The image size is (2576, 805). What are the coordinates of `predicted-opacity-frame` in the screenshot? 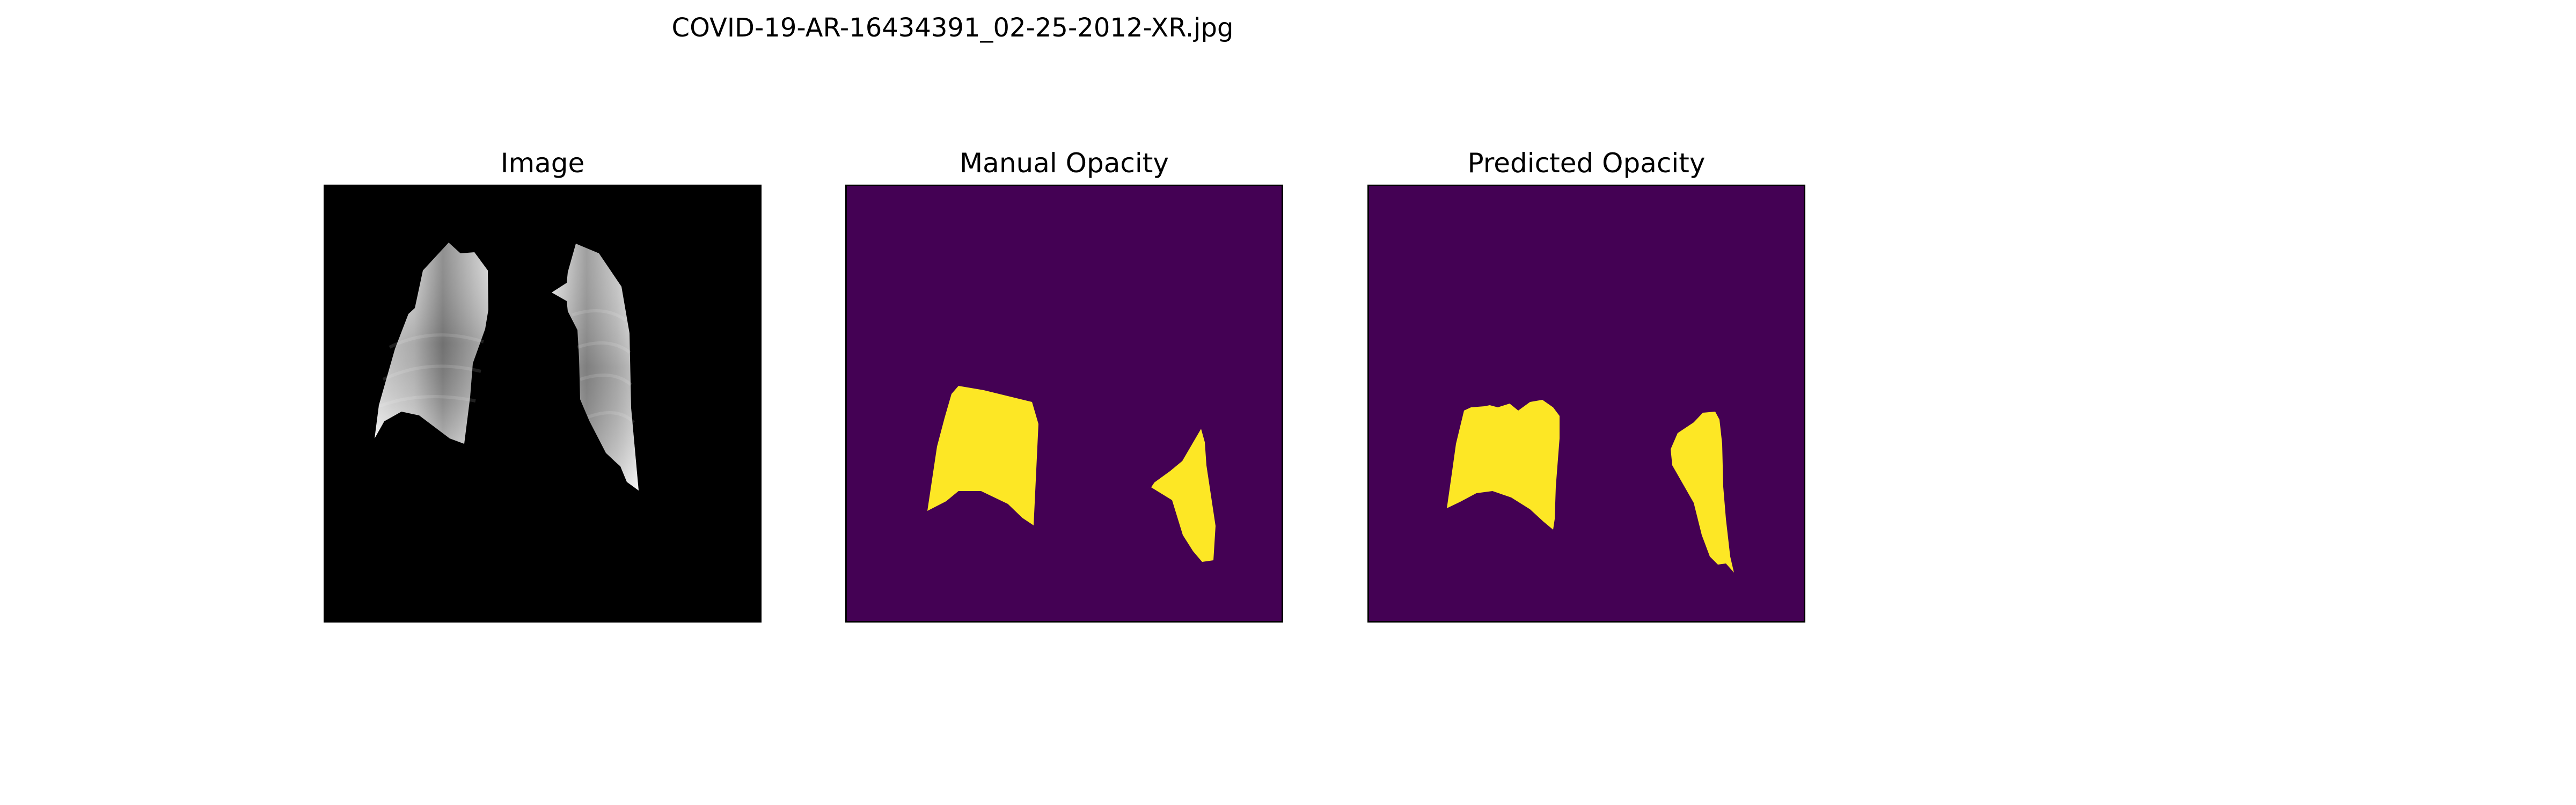 It's located at (1586, 404).